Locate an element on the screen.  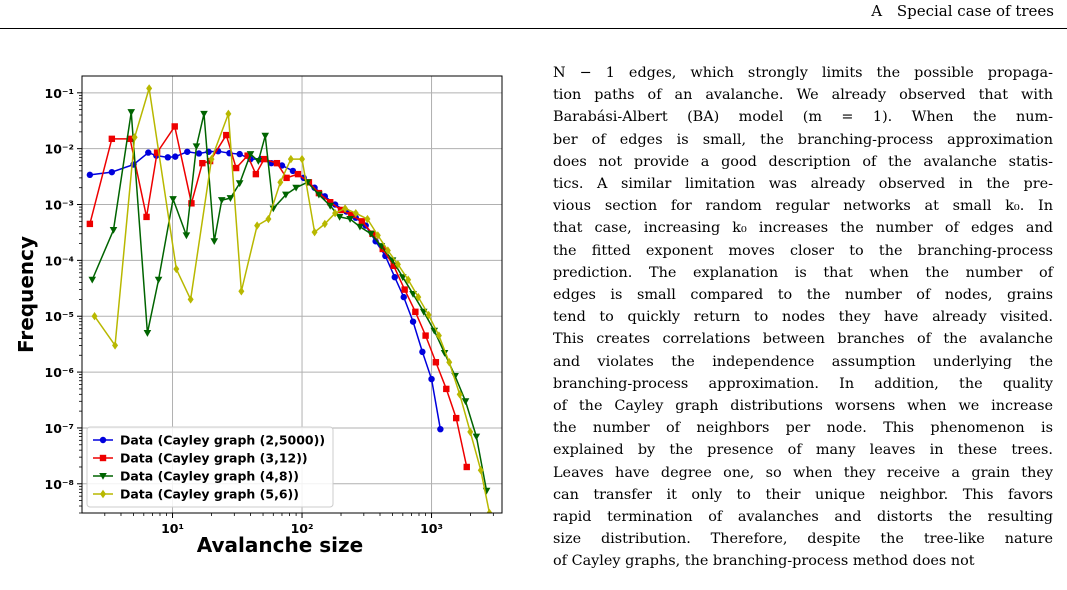
y-tick-label: 10⁻⁶ is located at coordinates (59, 372).